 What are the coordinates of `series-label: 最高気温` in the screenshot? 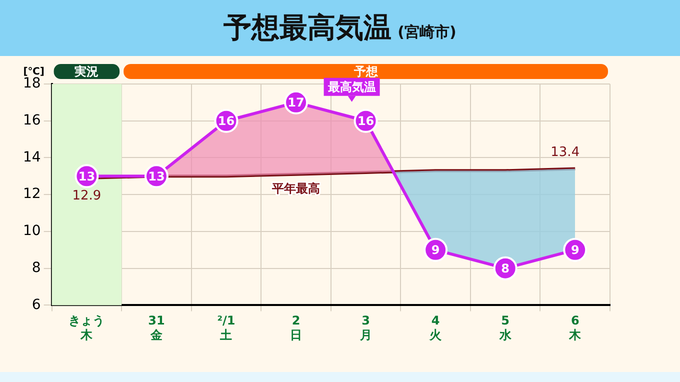 It's located at (351, 87).